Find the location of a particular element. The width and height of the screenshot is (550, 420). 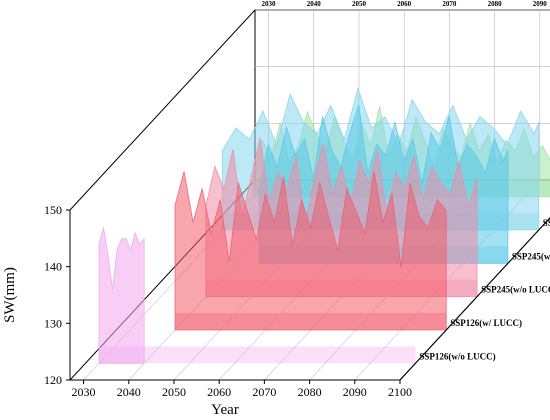

x-axis-title: Year is located at coordinates (225, 410).